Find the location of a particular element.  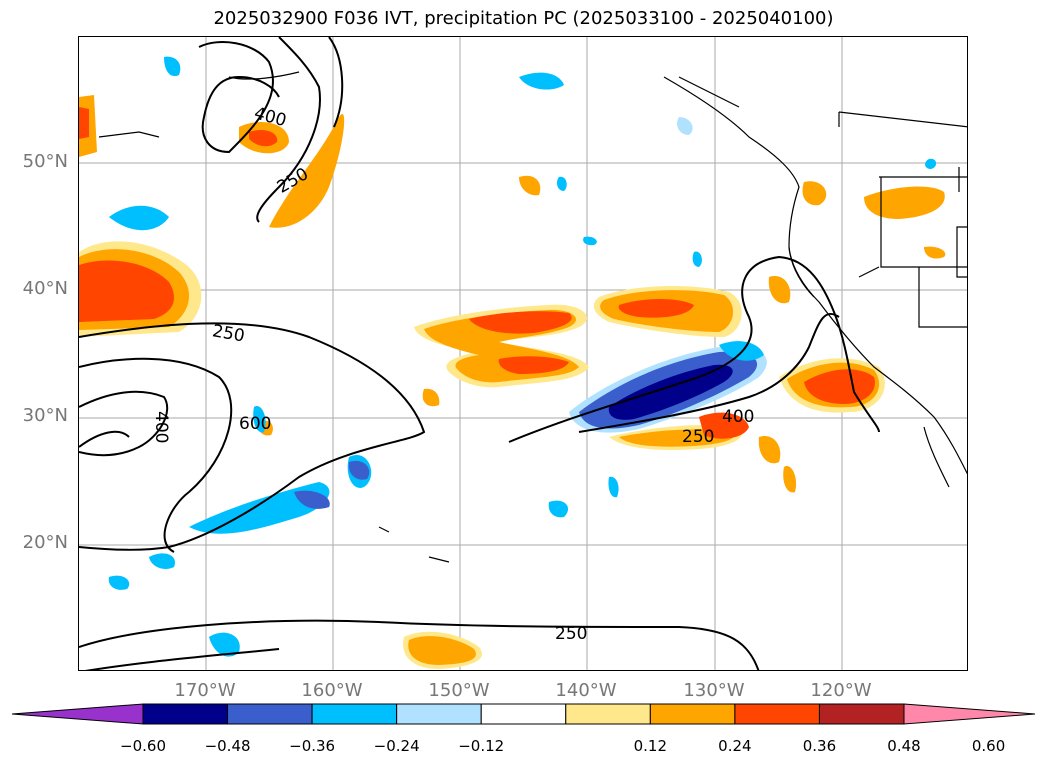

lat-label: 30°N is located at coordinates (45, 415).